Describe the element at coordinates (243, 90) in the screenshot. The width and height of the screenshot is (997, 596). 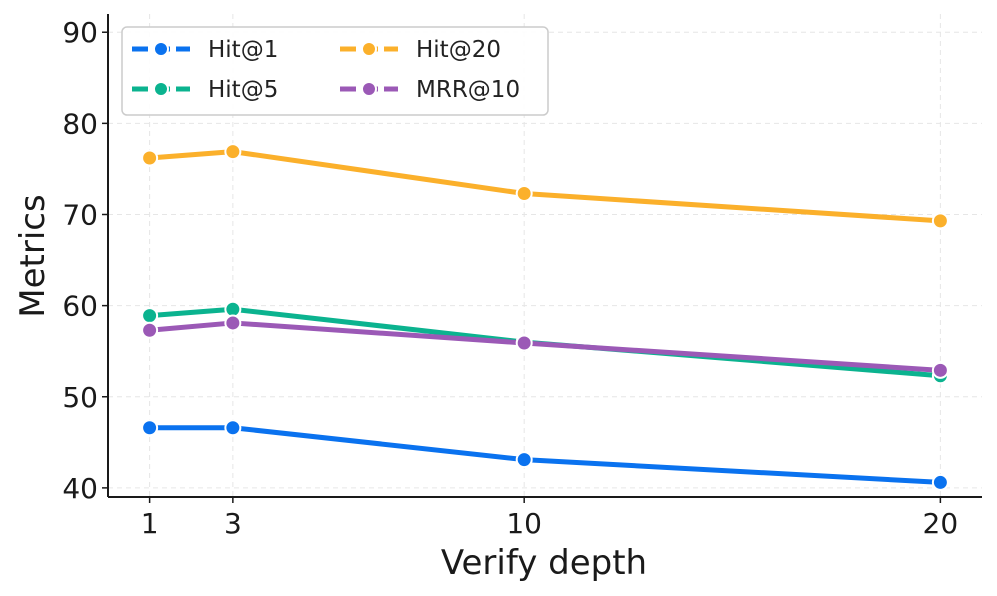
I see `legend-label: Hit@5` at that location.